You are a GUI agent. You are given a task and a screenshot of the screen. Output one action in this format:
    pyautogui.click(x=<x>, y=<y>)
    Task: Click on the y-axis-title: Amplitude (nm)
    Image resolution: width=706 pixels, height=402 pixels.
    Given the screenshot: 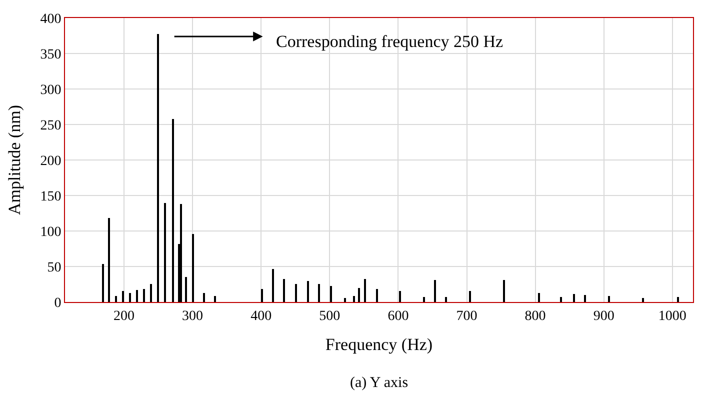 What is the action you would take?
    pyautogui.click(x=14, y=160)
    